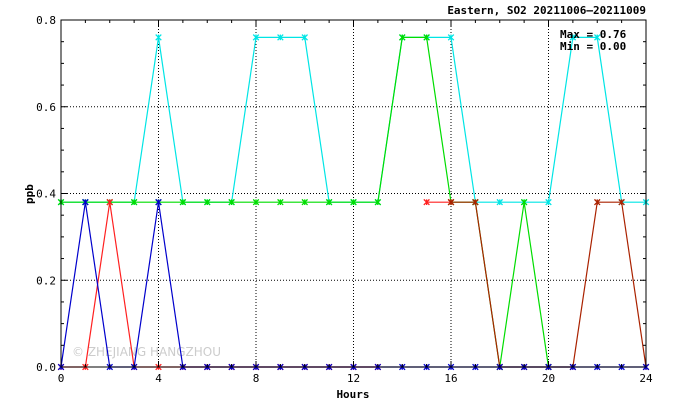 The height and width of the screenshot is (409, 674). I want to click on watermark-text: © ZHEJIANG HANGZHOU, so click(146, 352).